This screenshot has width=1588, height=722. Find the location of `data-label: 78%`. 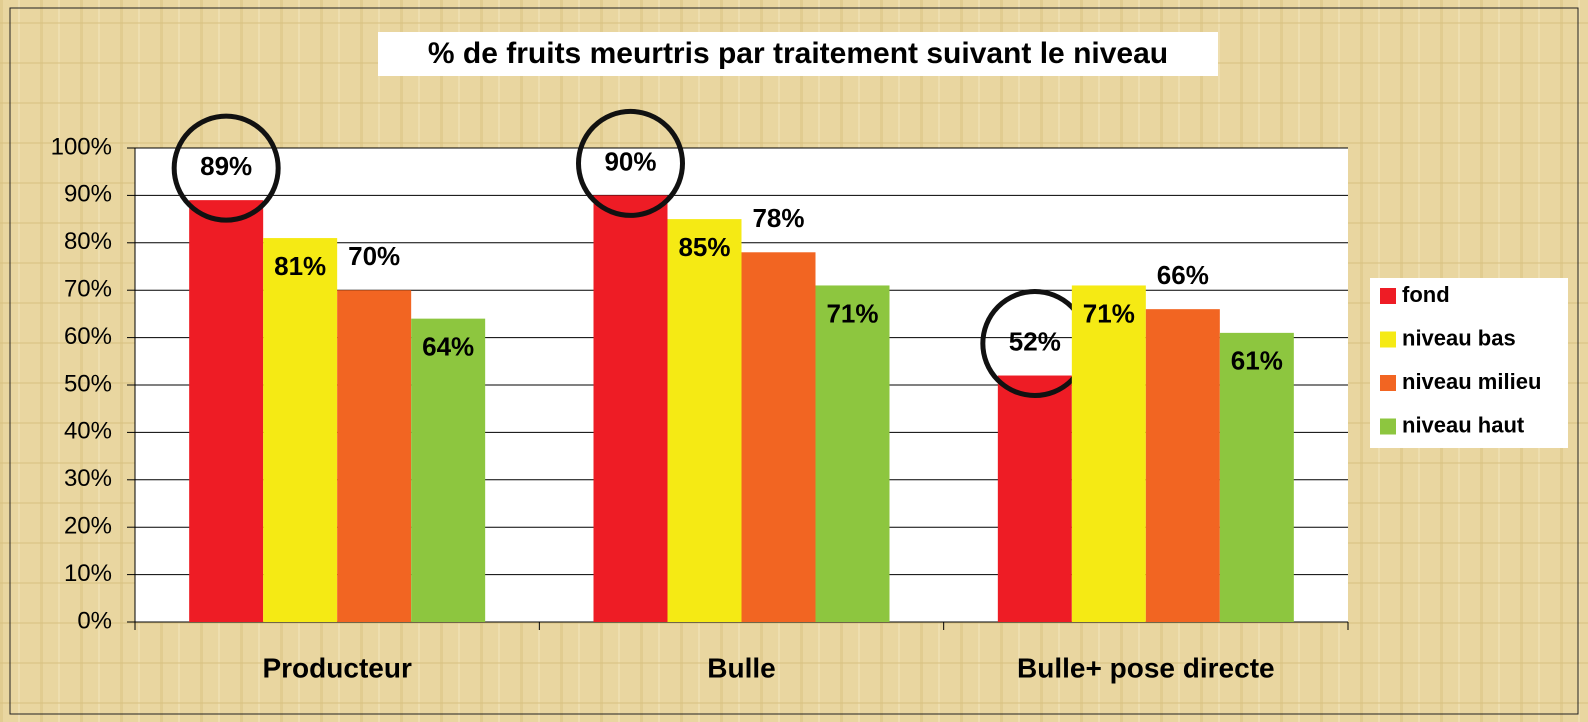

data-label: 78% is located at coordinates (778, 218).